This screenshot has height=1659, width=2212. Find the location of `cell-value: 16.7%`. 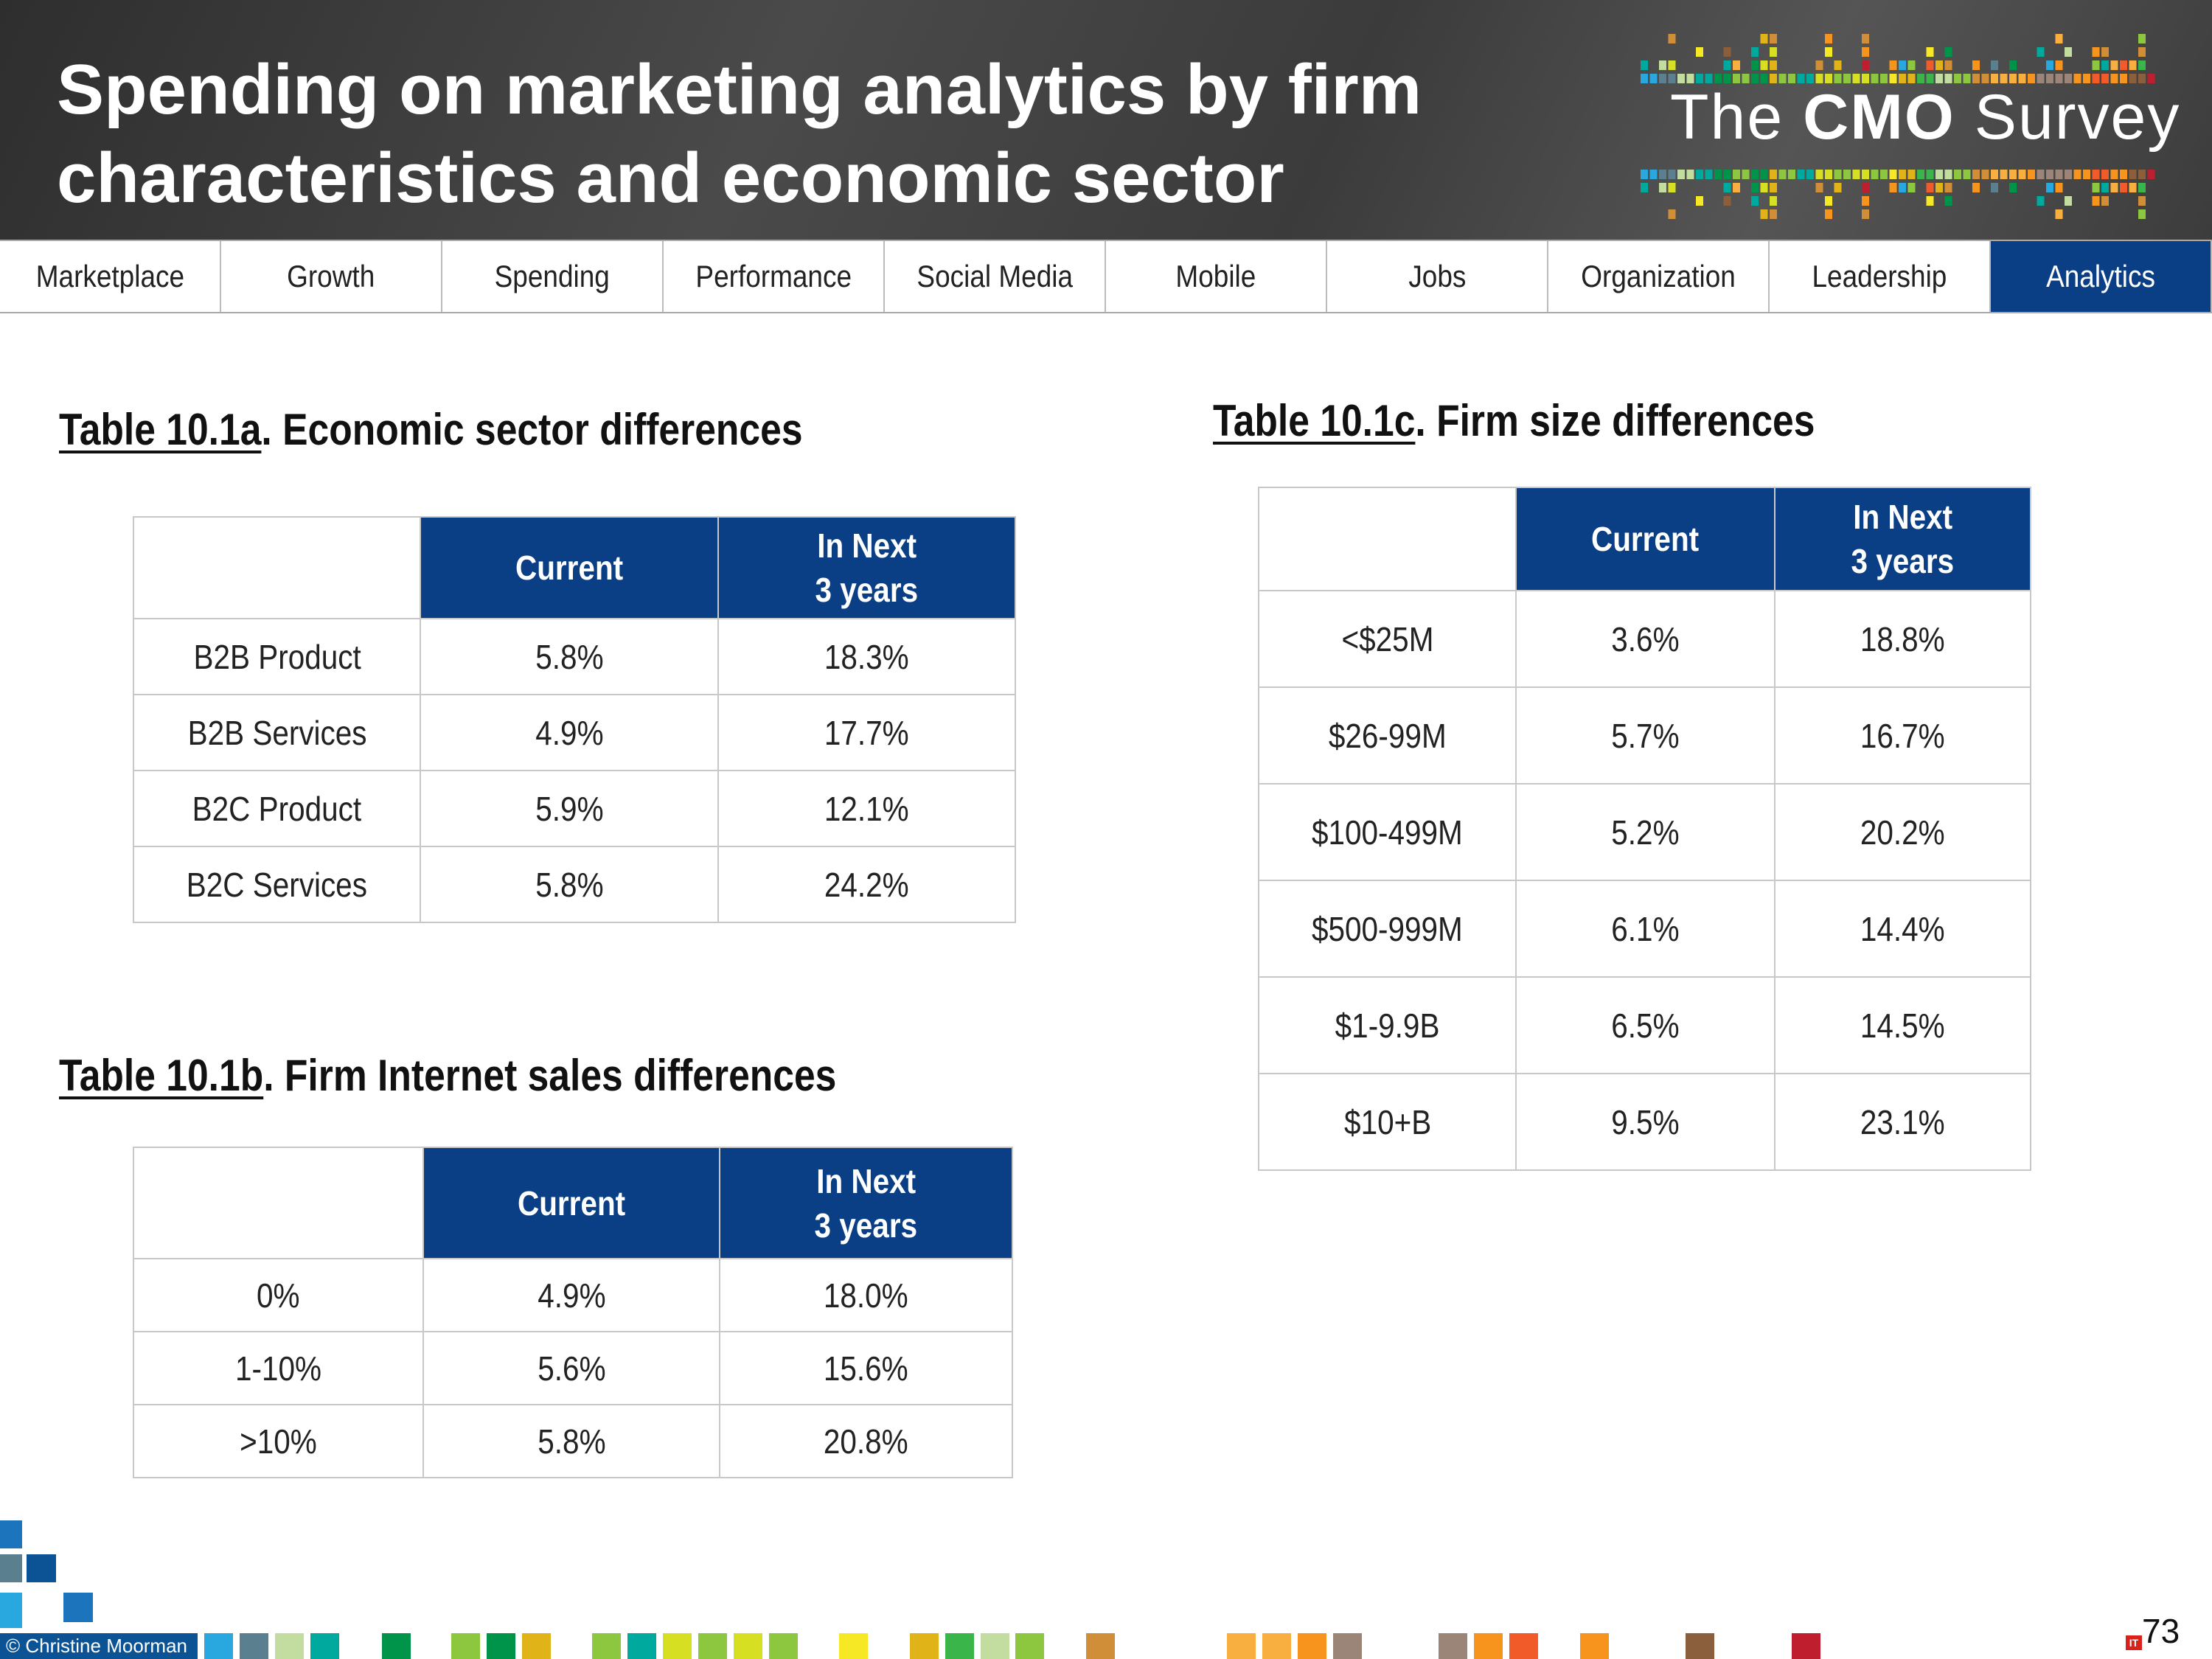

cell-value: 16.7% is located at coordinates (1902, 735).